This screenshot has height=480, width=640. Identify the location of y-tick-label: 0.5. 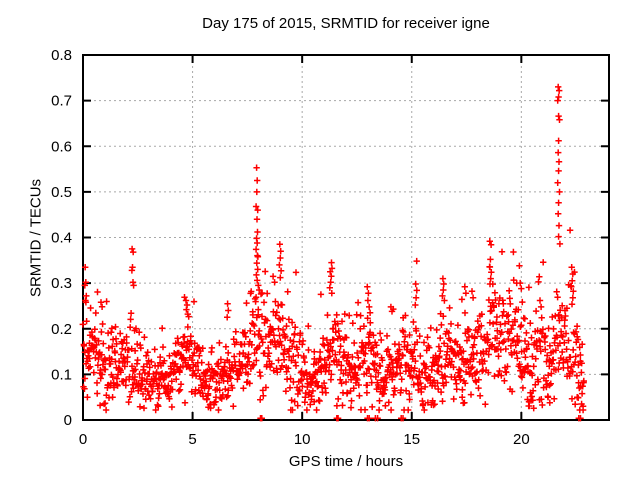
(61, 192).